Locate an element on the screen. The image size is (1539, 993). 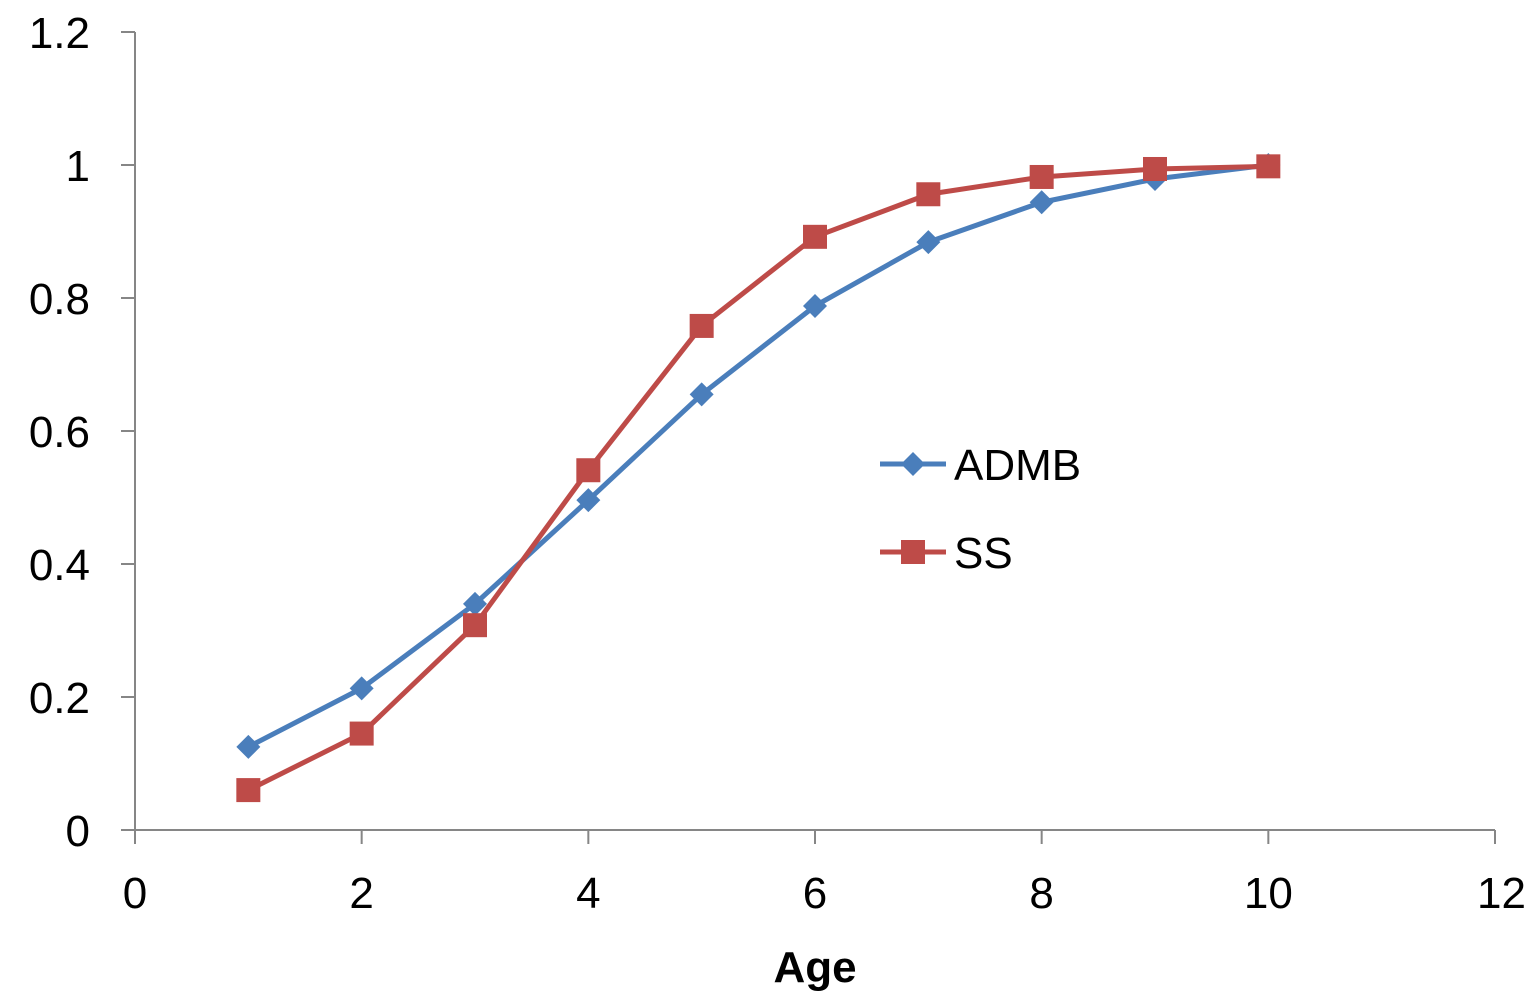
y-tick-label: 0.8 is located at coordinates (59, 299).